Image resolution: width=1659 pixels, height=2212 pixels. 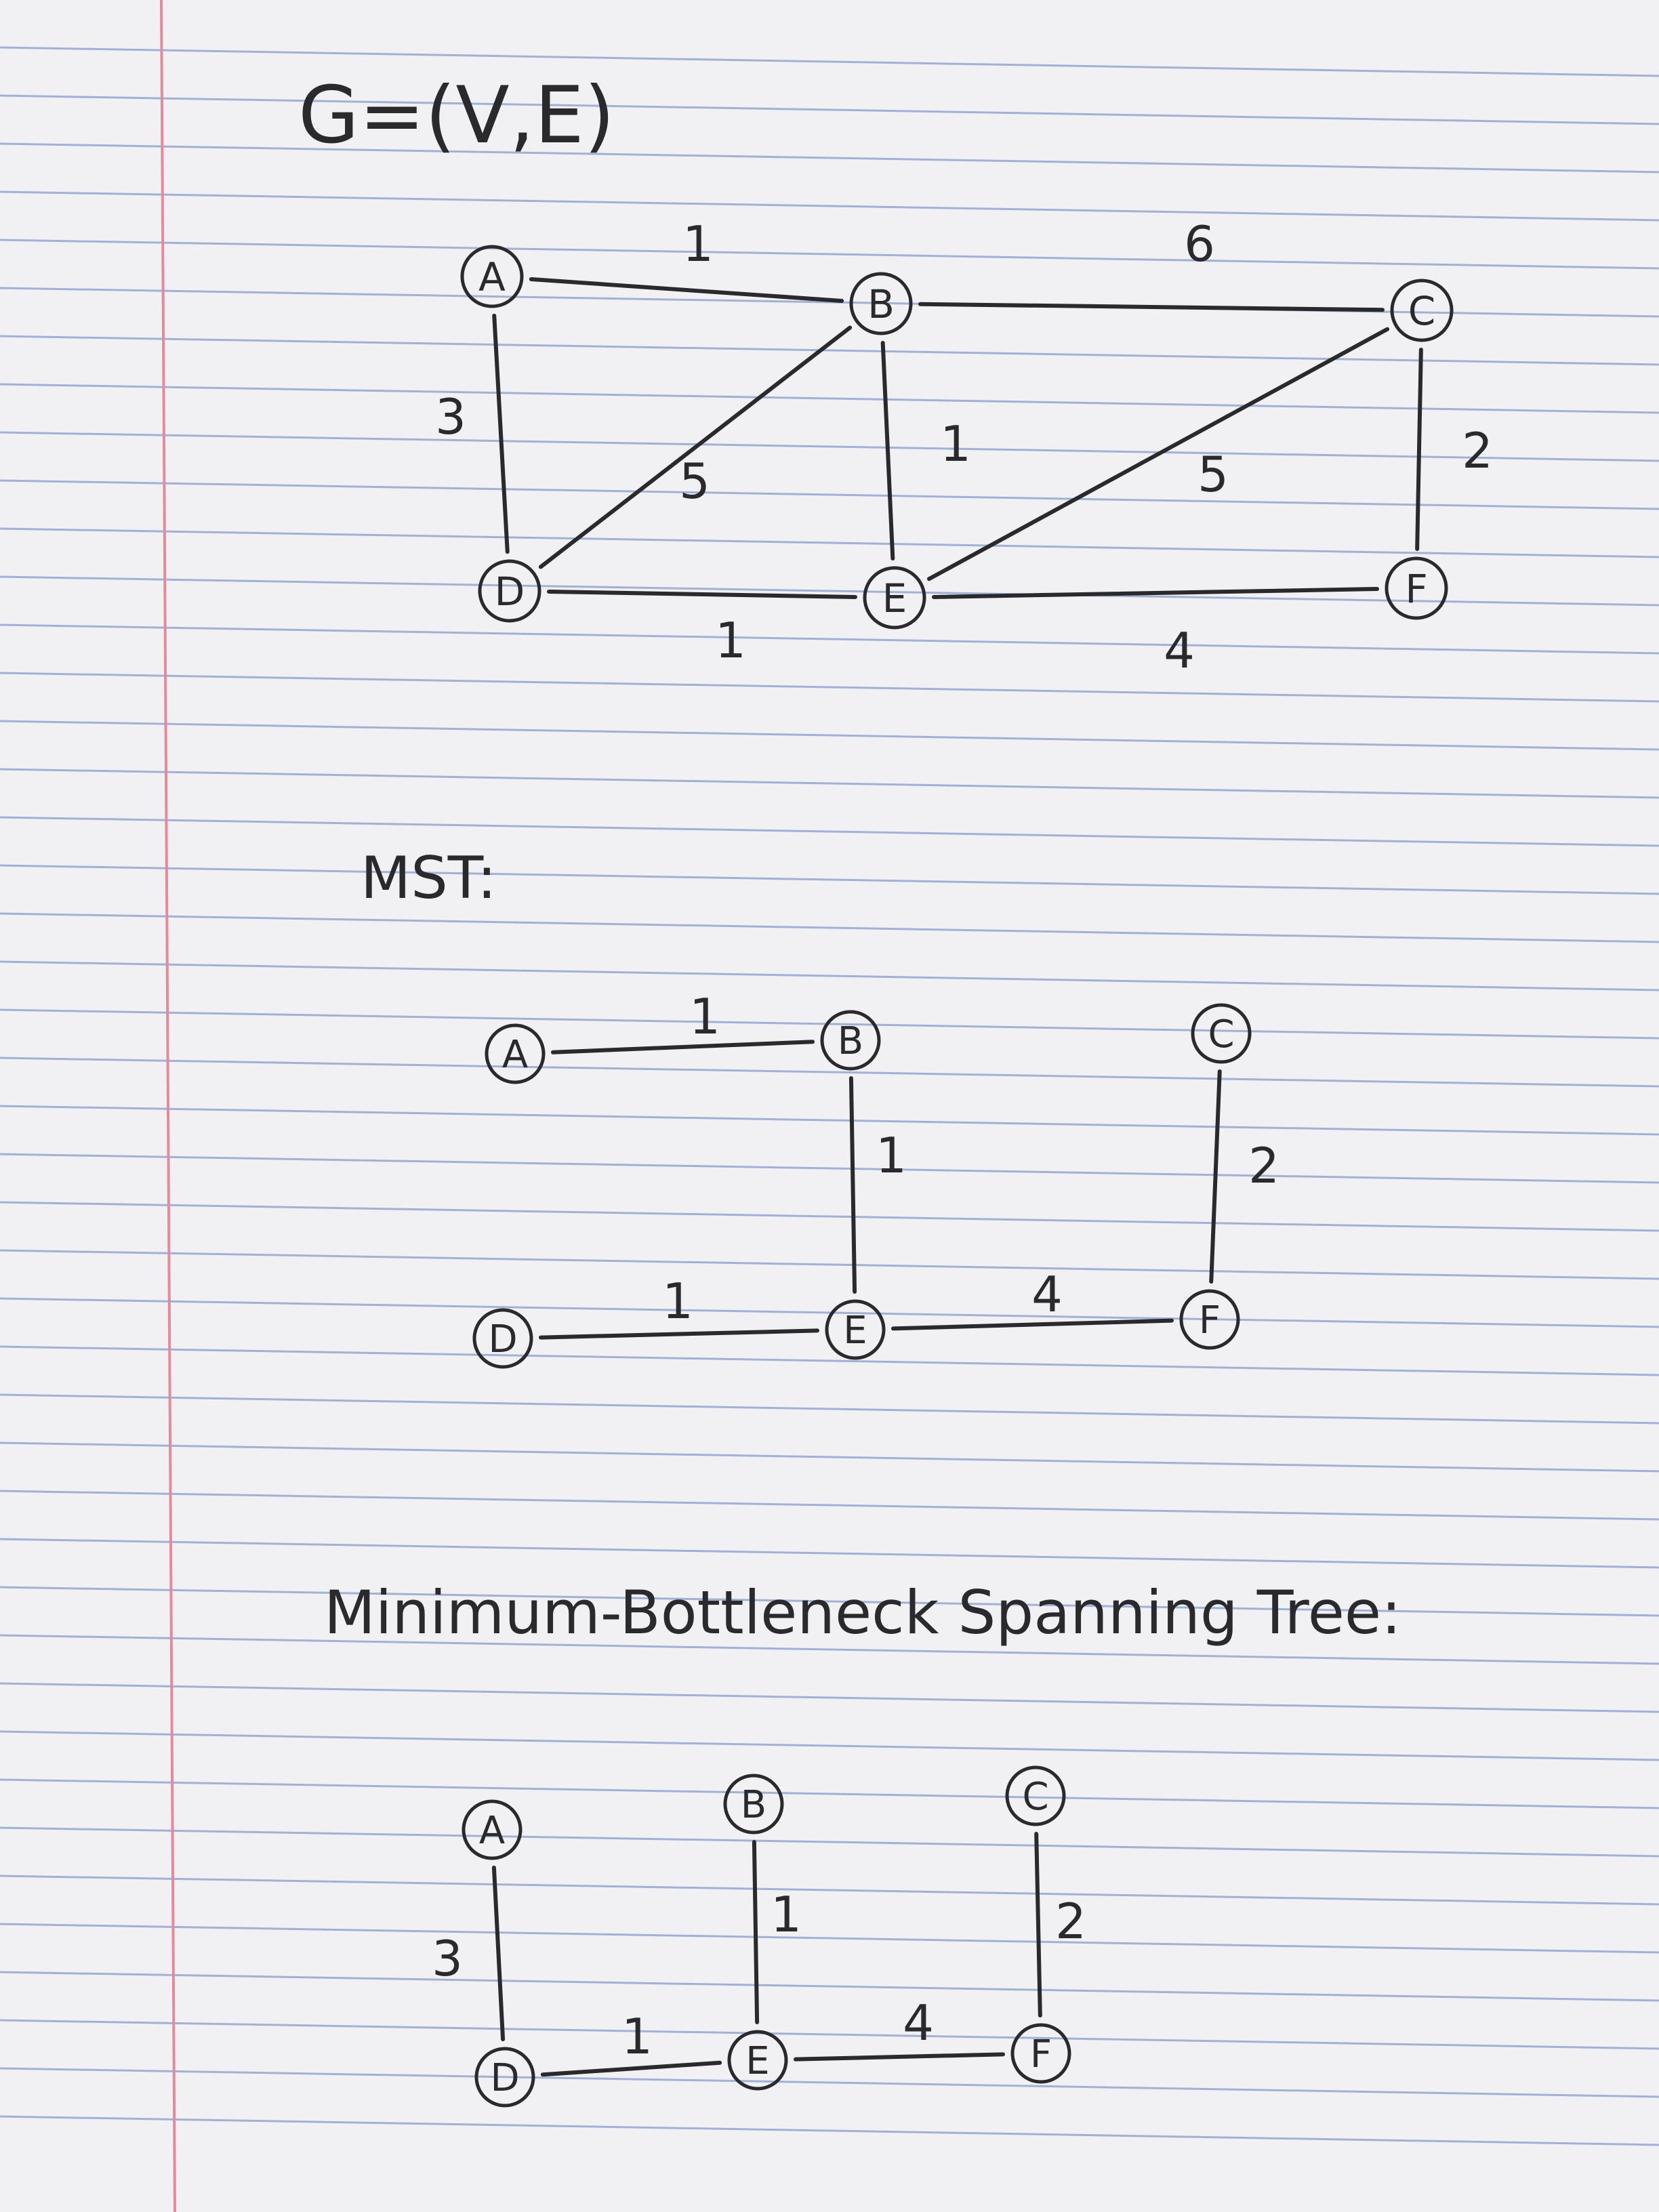 What do you see at coordinates (457, 116) in the screenshot?
I see `graph-title: G=(V,E)` at bounding box center [457, 116].